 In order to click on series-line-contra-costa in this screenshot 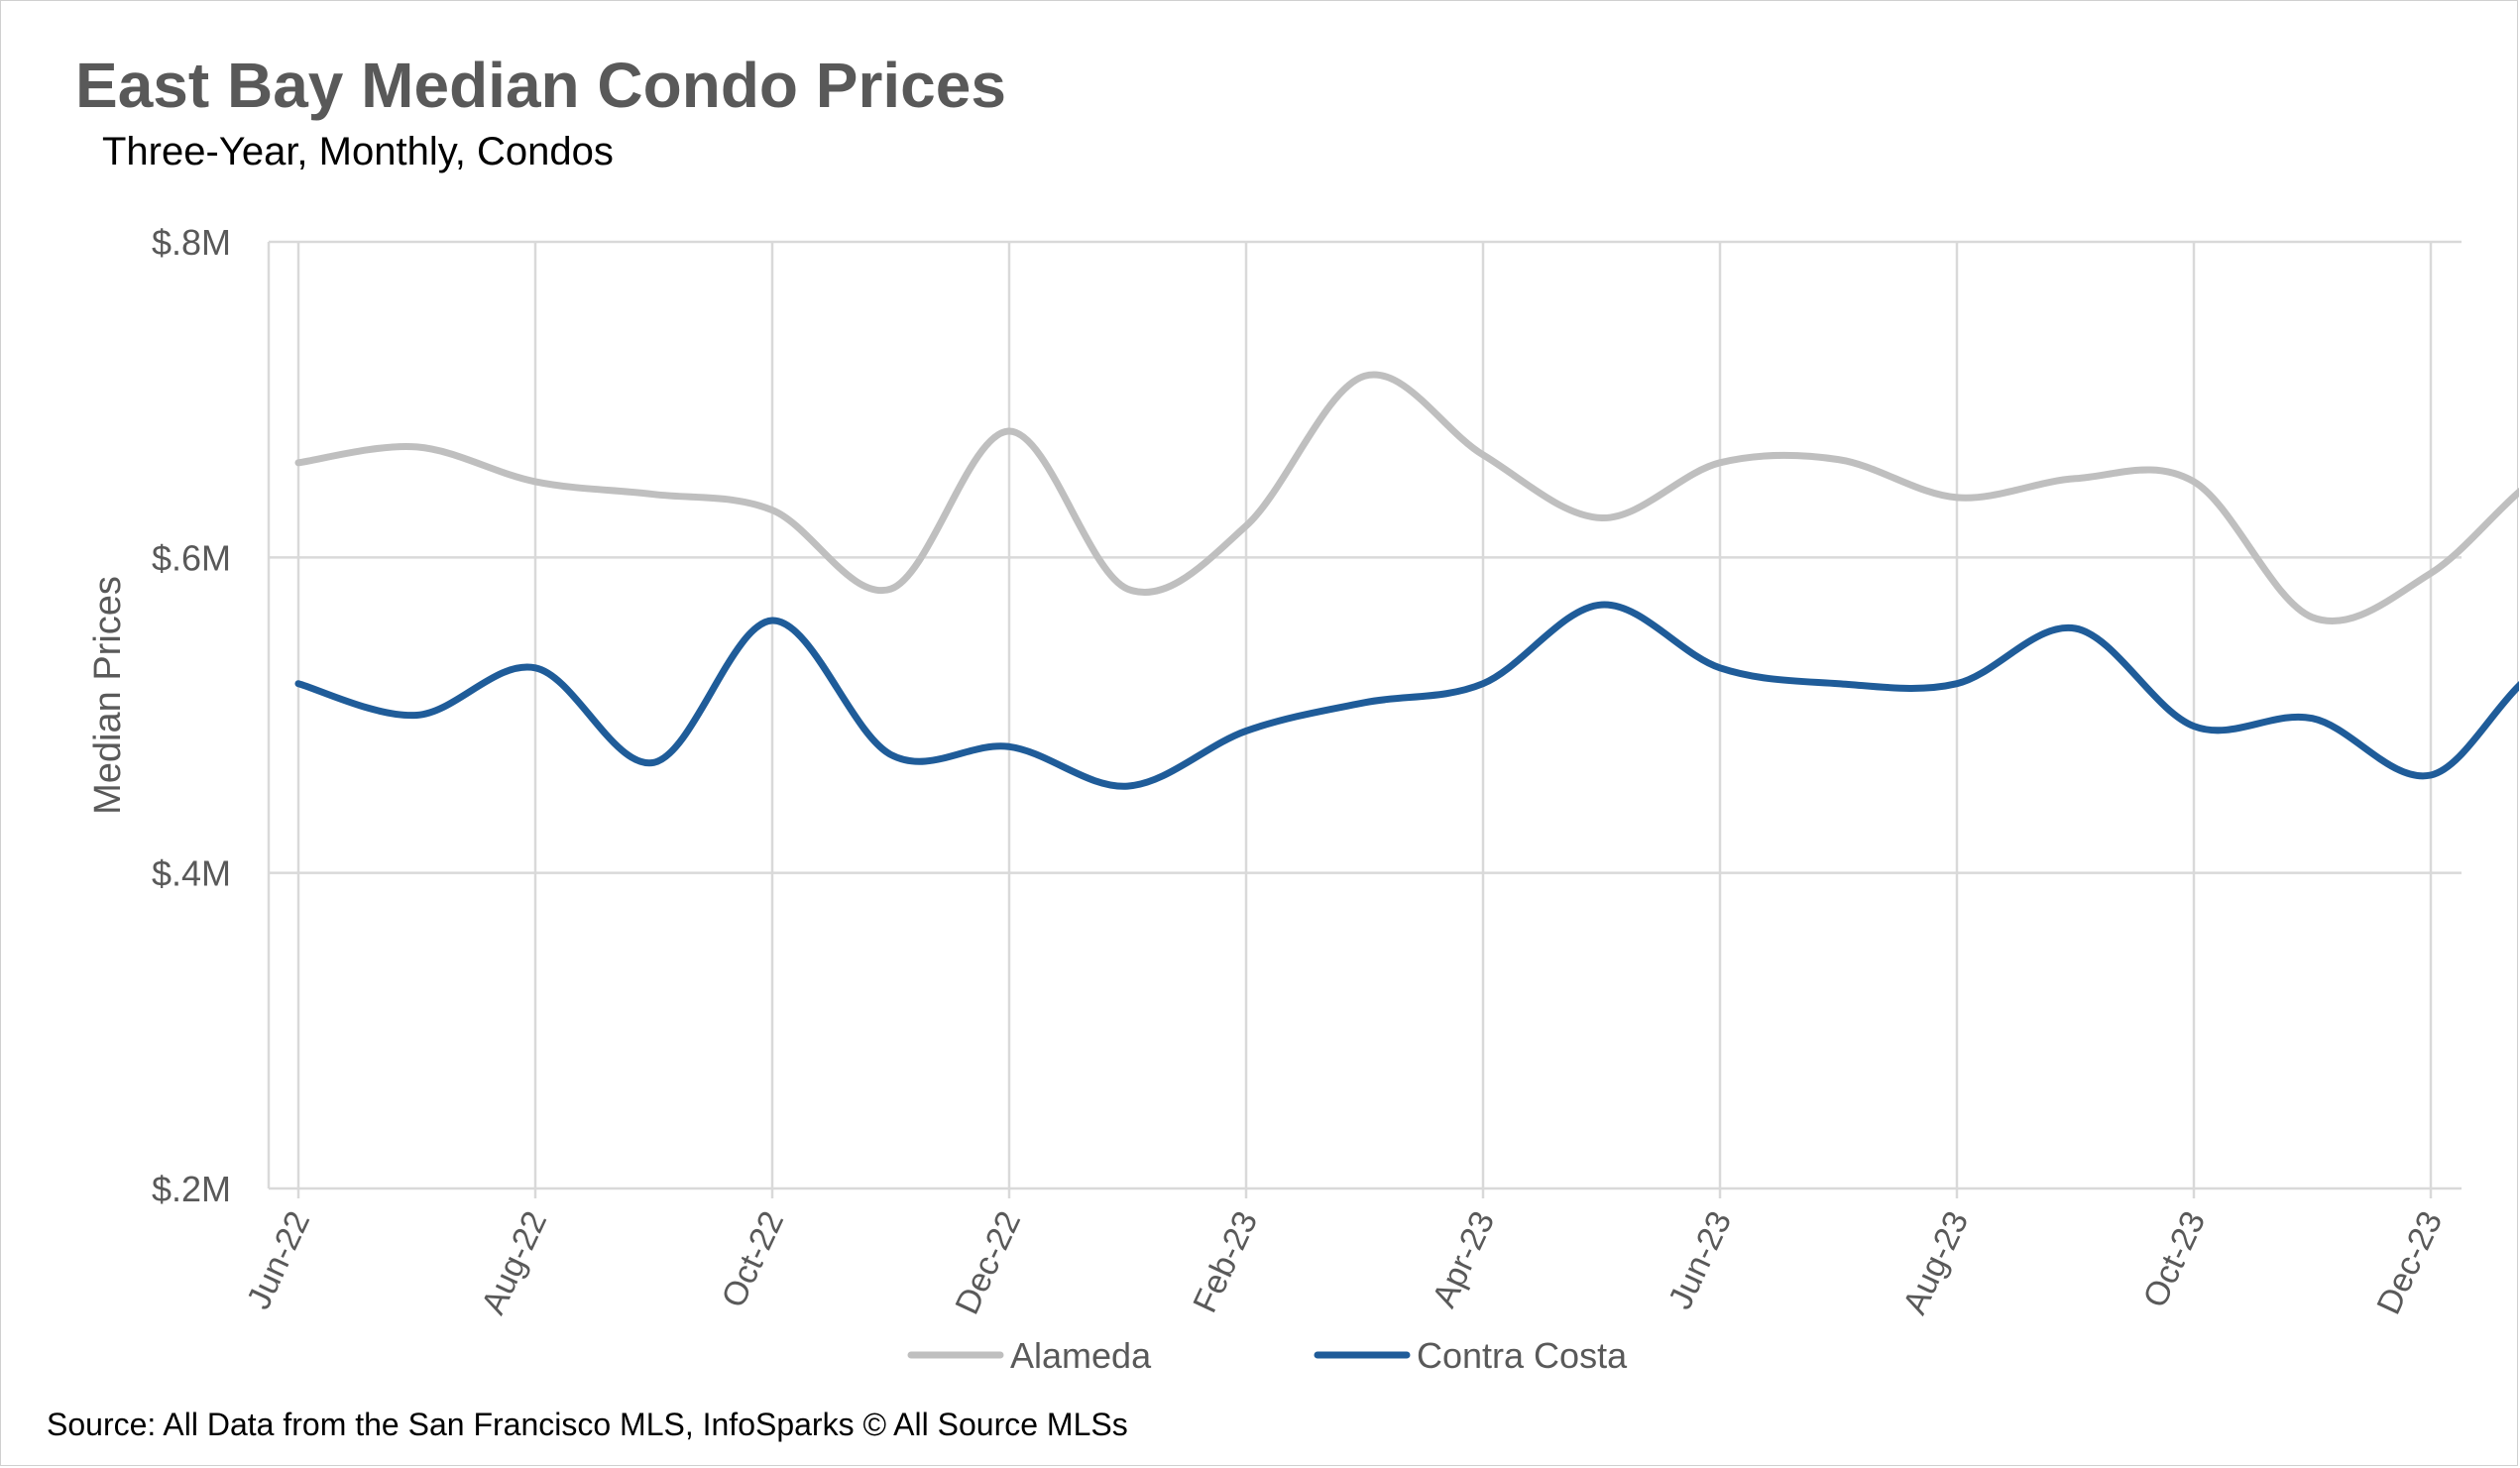, I will do `click(1406, 695)`.